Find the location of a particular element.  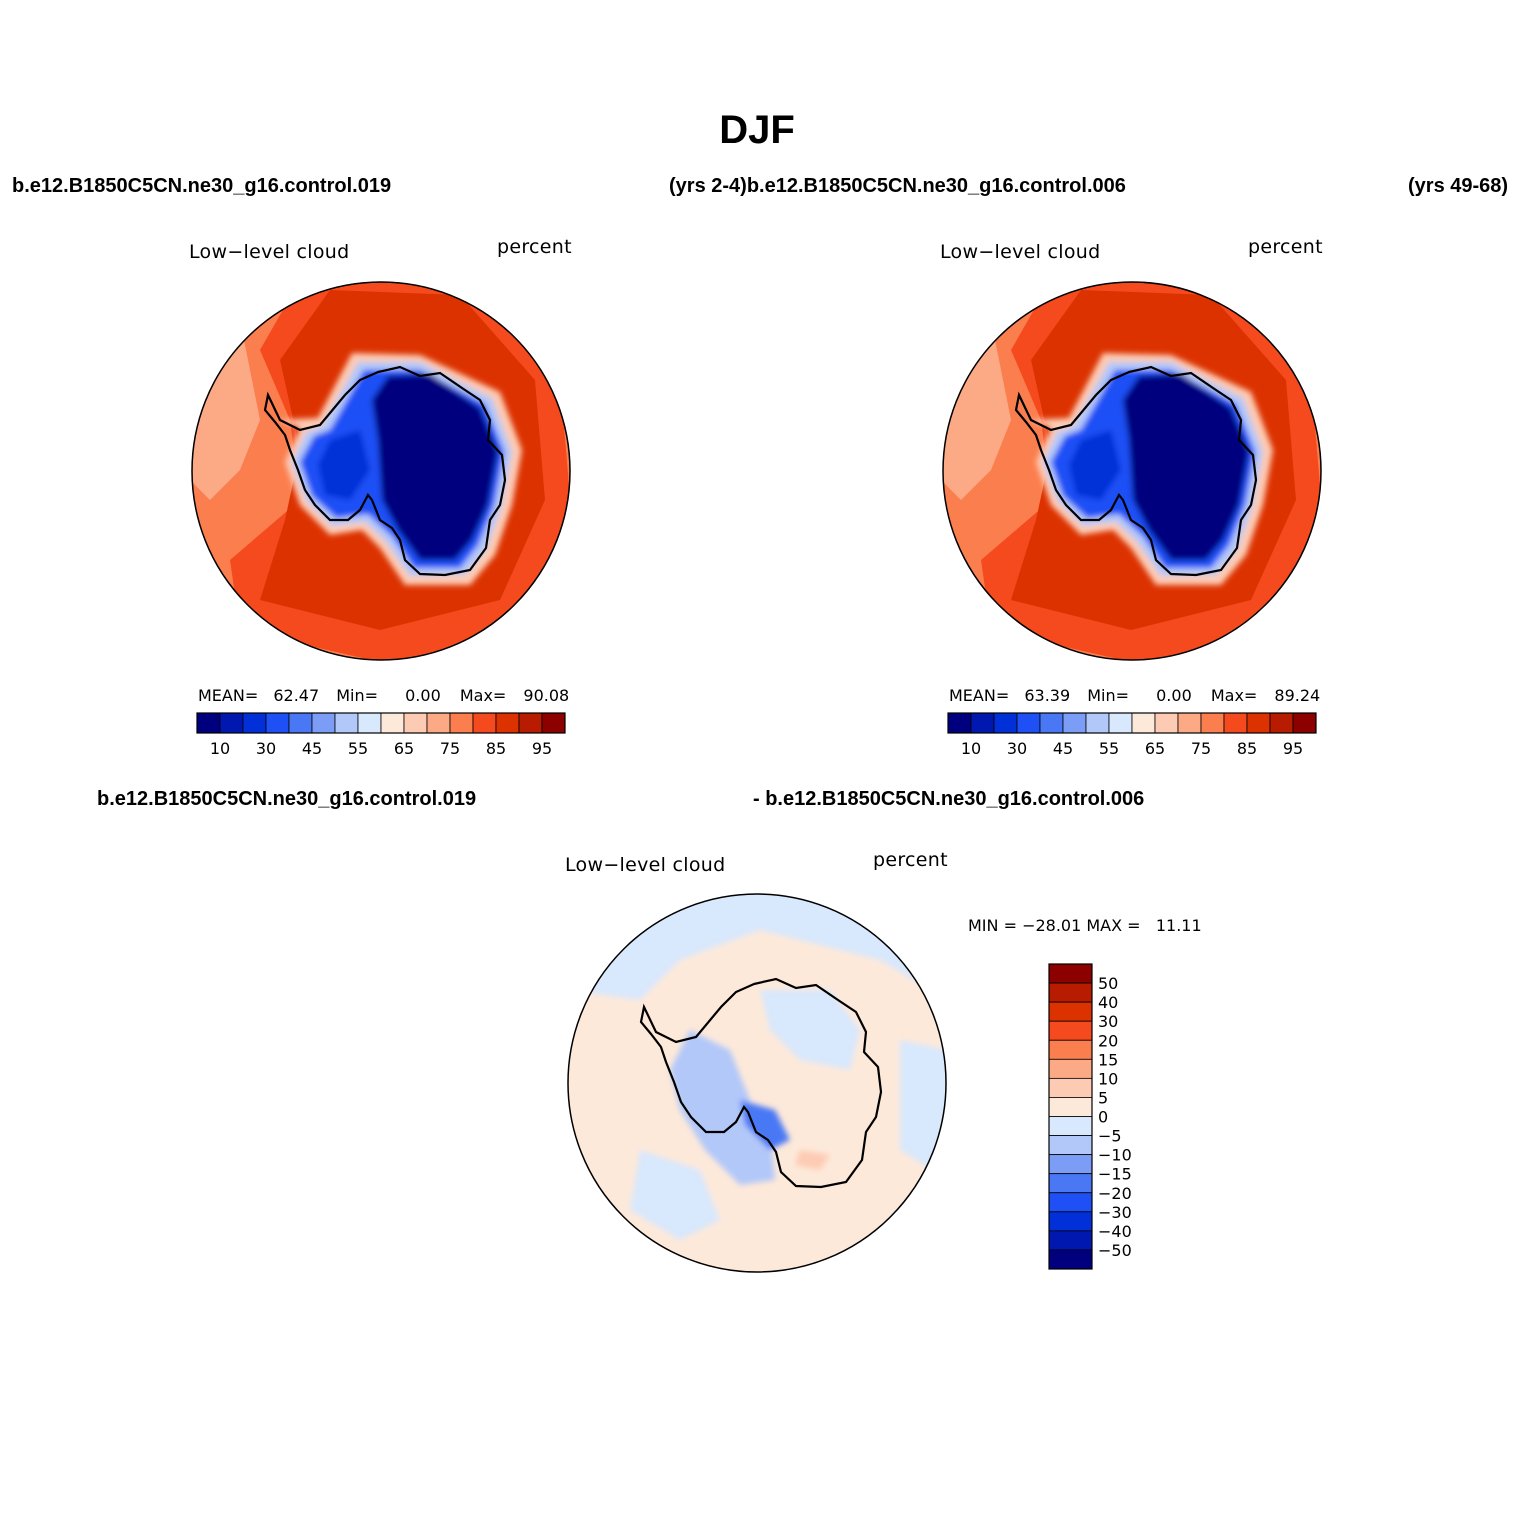

case1-colorbar-tick-label: 45 is located at coordinates (312, 748).